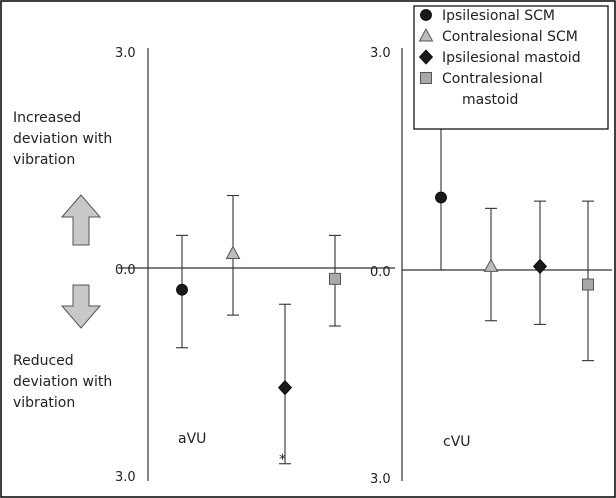 This screenshot has width=616, height=498. What do you see at coordinates (588, 284) in the screenshot?
I see `cvu-marker-square` at bounding box center [588, 284].